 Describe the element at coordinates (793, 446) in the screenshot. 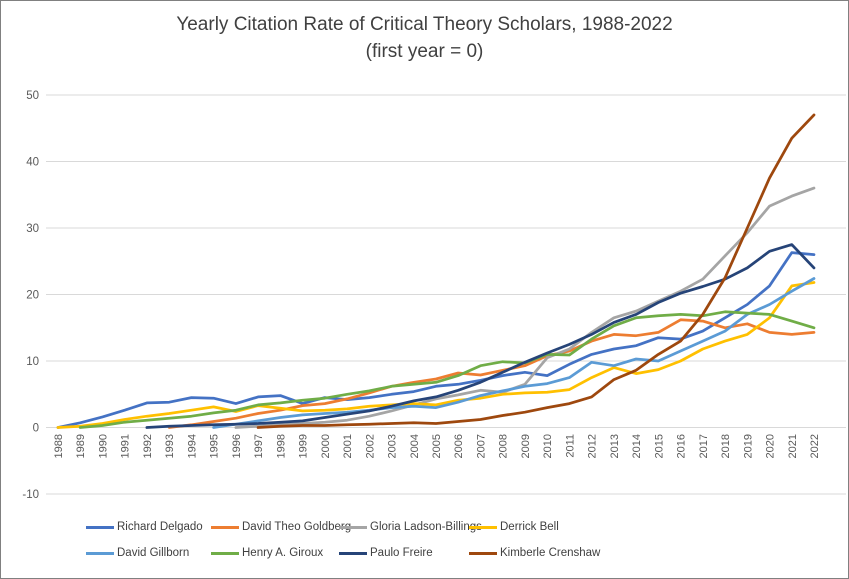

I see `x-tick-label: 2021` at that location.